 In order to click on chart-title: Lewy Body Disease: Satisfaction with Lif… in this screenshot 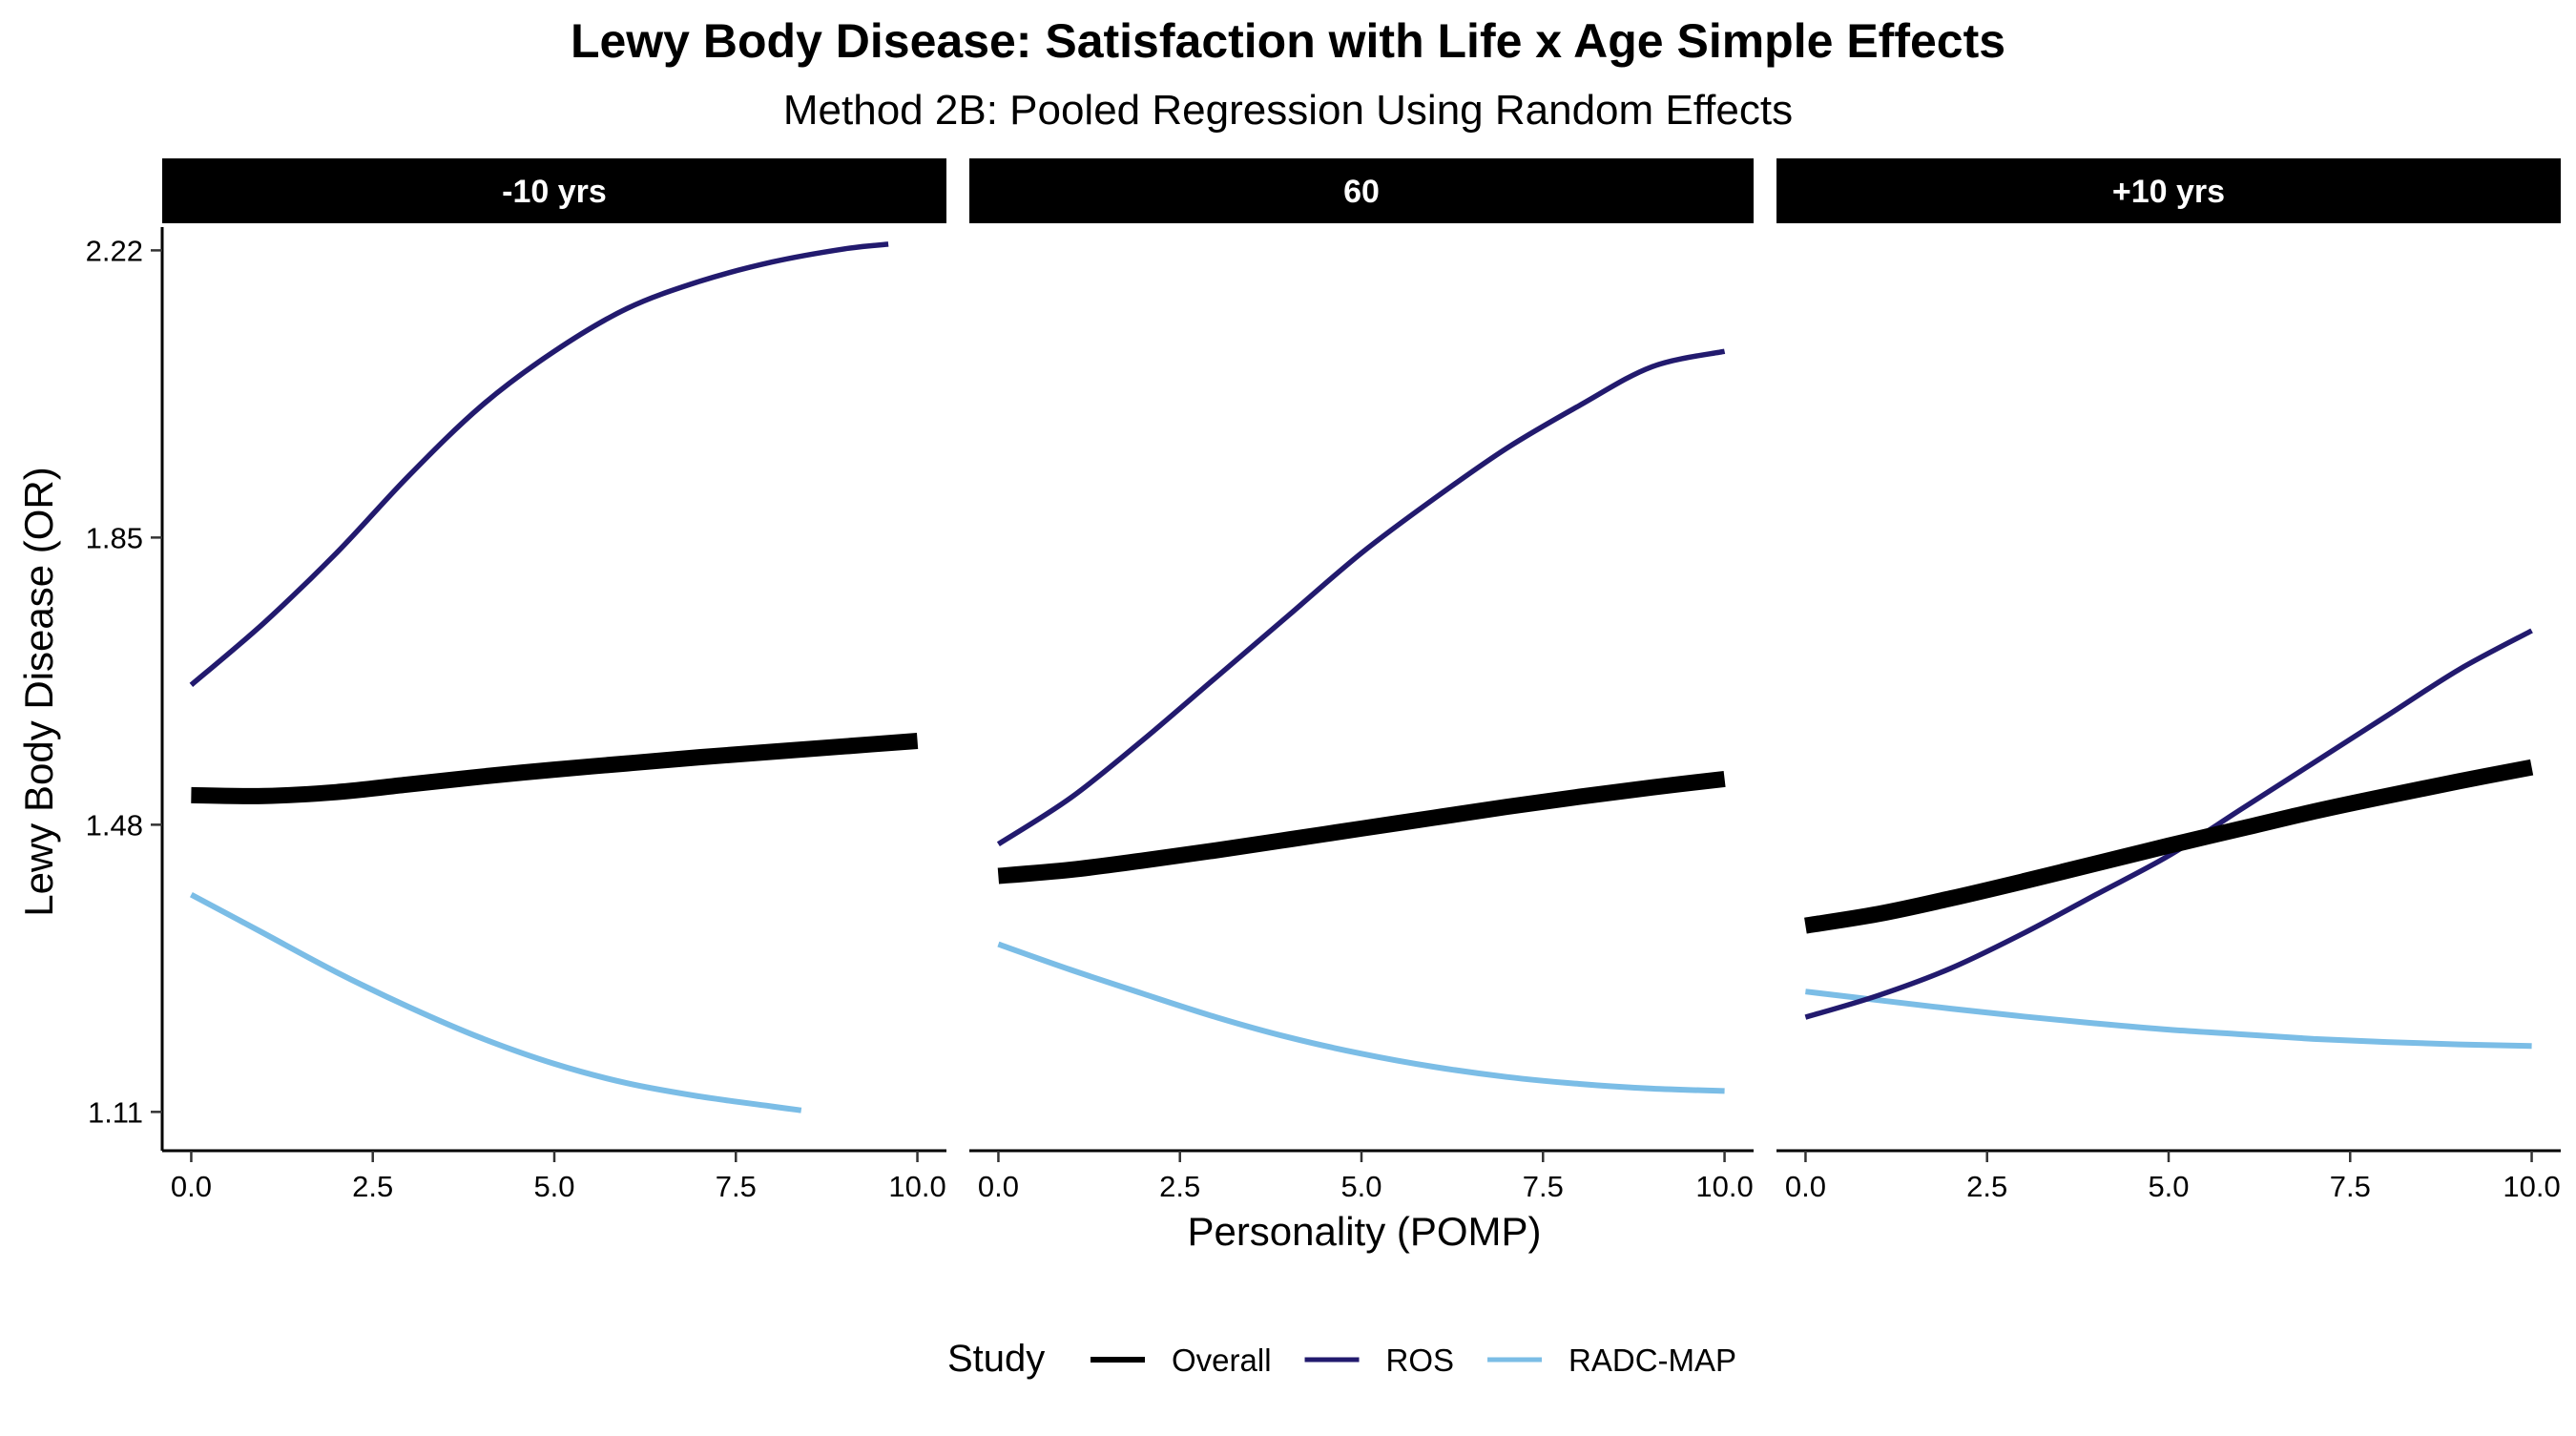, I will do `click(1288, 41)`.